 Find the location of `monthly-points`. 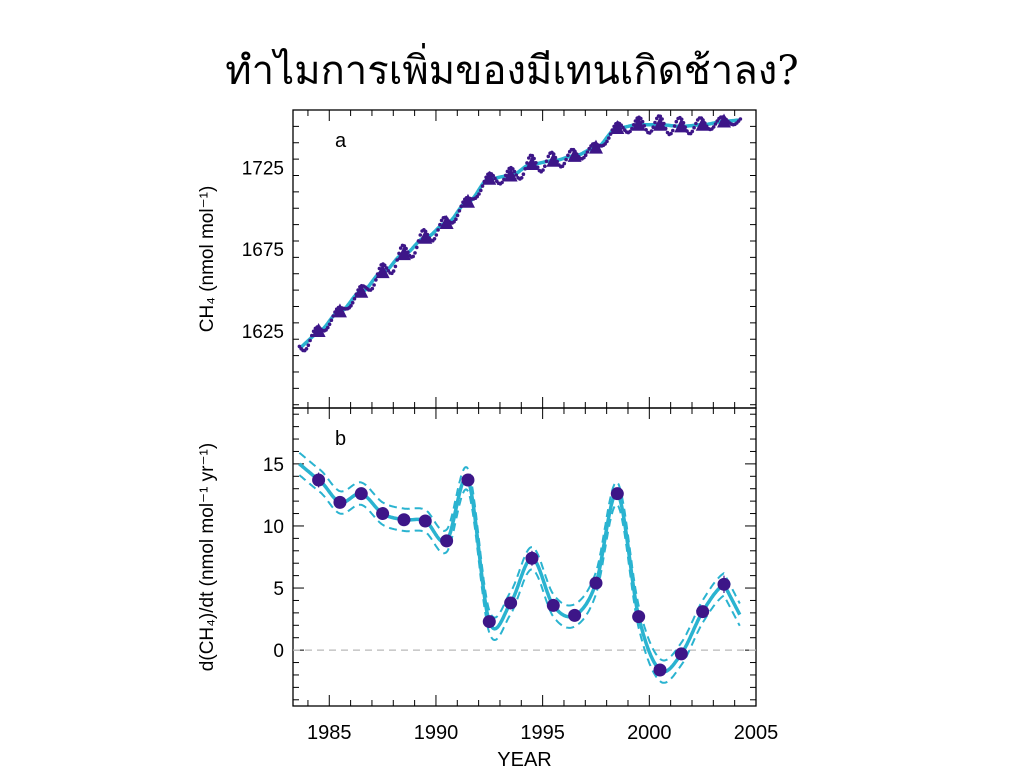

monthly-points is located at coordinates (520, 233).